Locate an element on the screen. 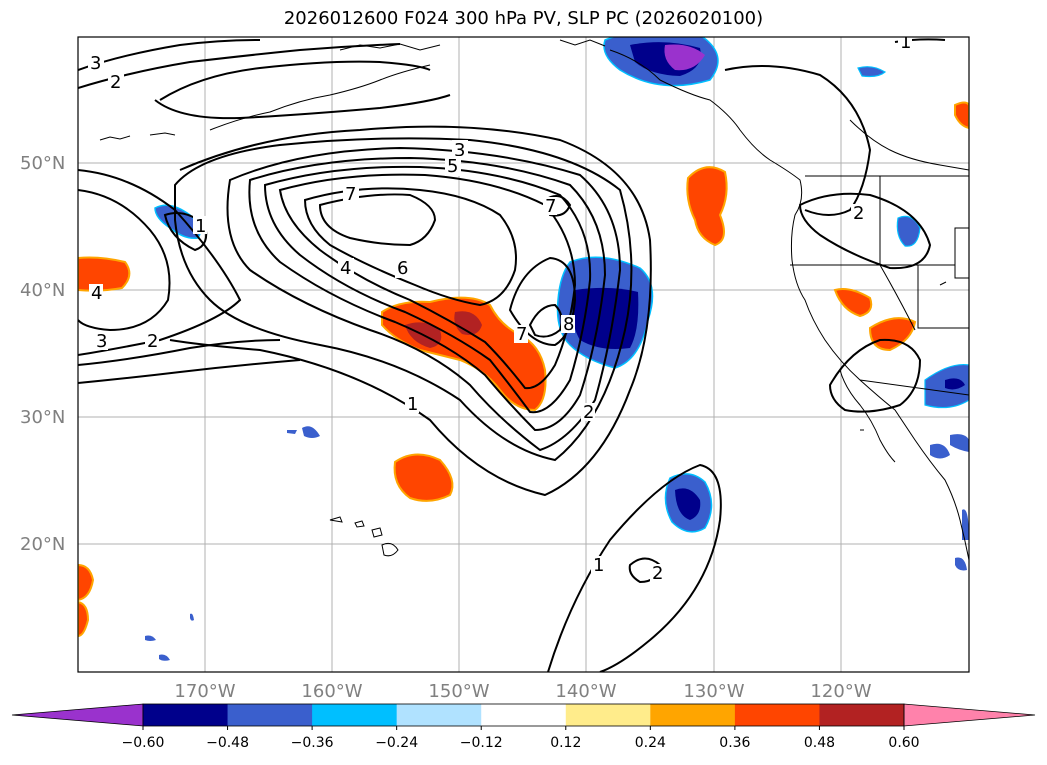 Image resolution: width=1047 pixels, height=765 pixels. lat-label: 30°N is located at coordinates (42, 417).